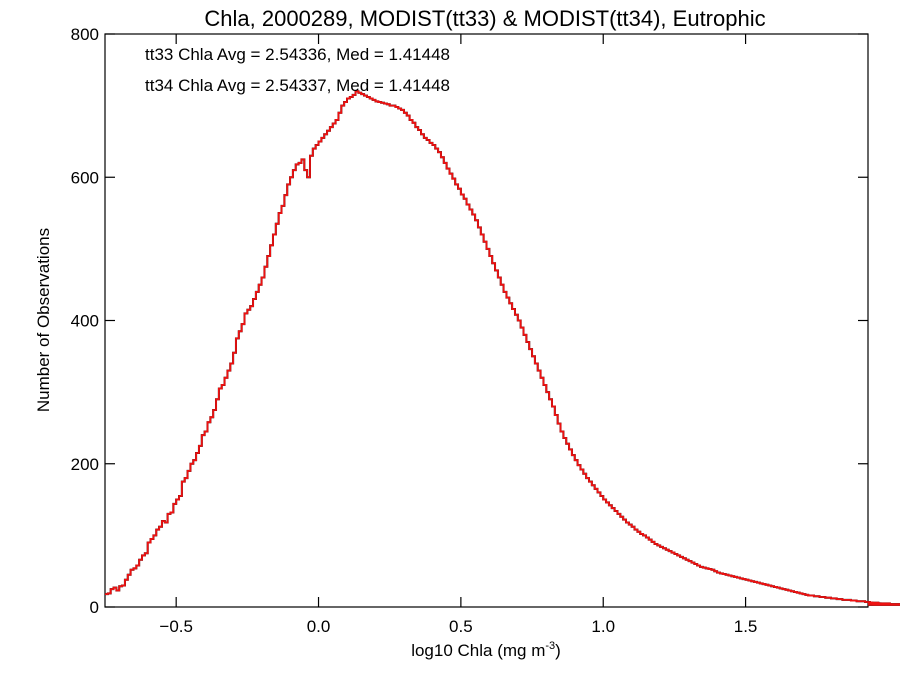  I want to click on x-axis-label-superscript: -3, so click(550, 646).